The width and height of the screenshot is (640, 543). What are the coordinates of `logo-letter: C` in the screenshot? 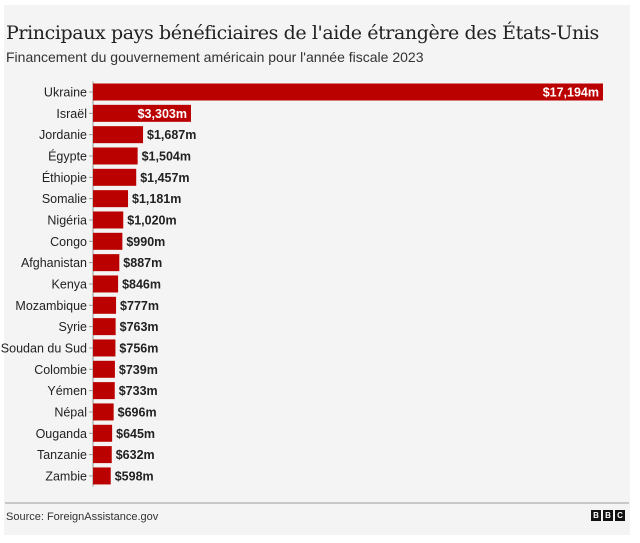 It's located at (620, 515).